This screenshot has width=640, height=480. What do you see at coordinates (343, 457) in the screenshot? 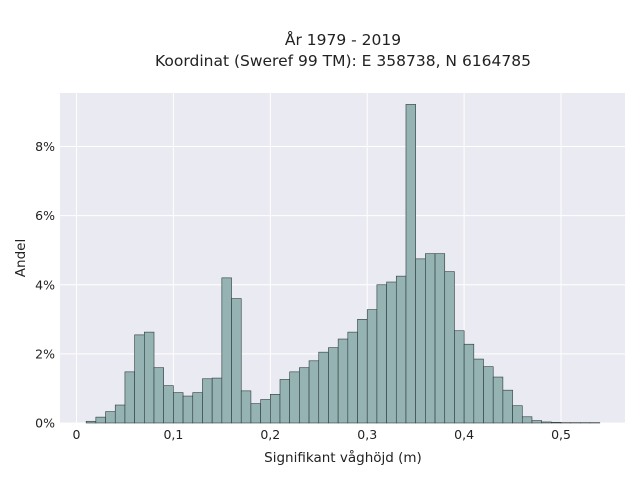
I see `x-axis-label: Signifikant våghöjd (m)` at bounding box center [343, 457].